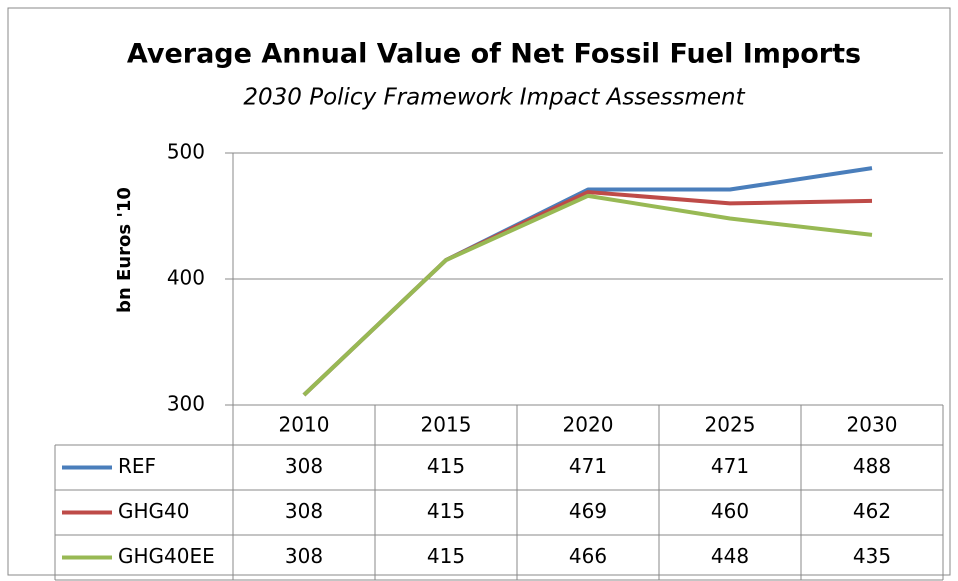  I want to click on legend-label: GHG40, so click(153, 511).